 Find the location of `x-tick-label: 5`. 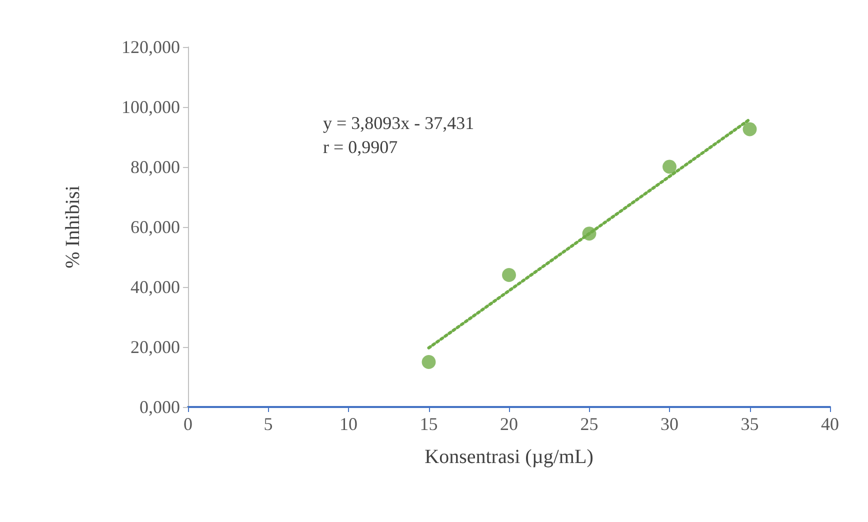

x-tick-label: 5 is located at coordinates (268, 424).